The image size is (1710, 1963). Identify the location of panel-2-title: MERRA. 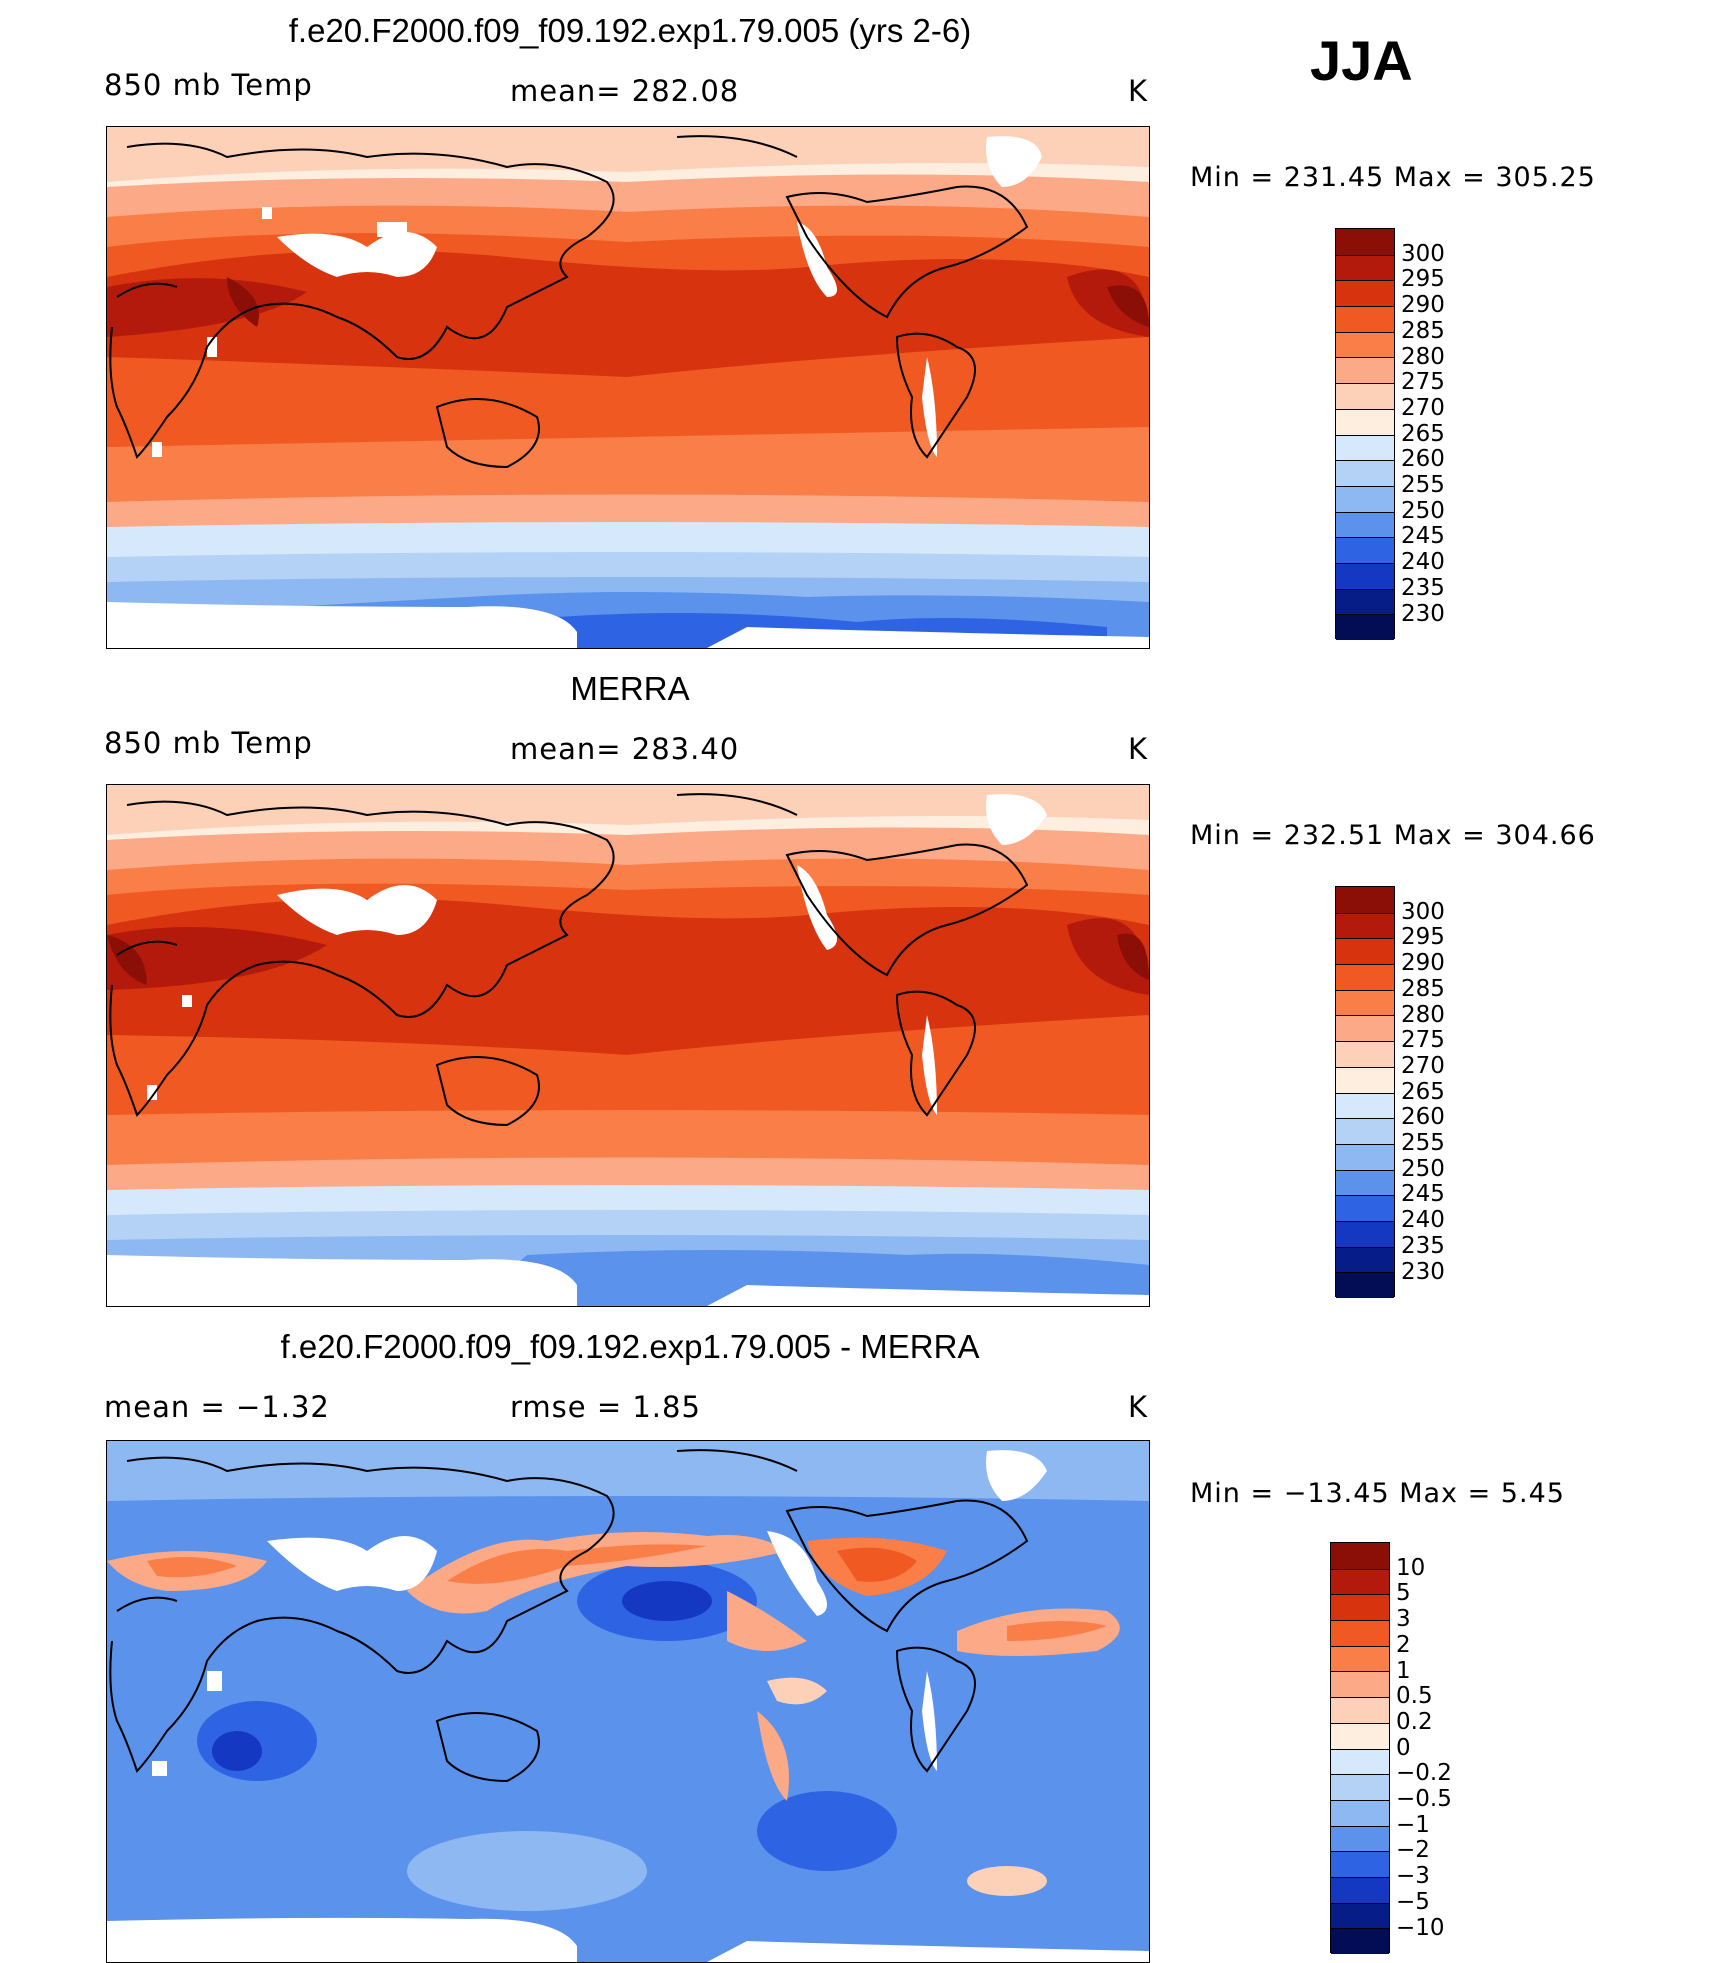
(630, 688).